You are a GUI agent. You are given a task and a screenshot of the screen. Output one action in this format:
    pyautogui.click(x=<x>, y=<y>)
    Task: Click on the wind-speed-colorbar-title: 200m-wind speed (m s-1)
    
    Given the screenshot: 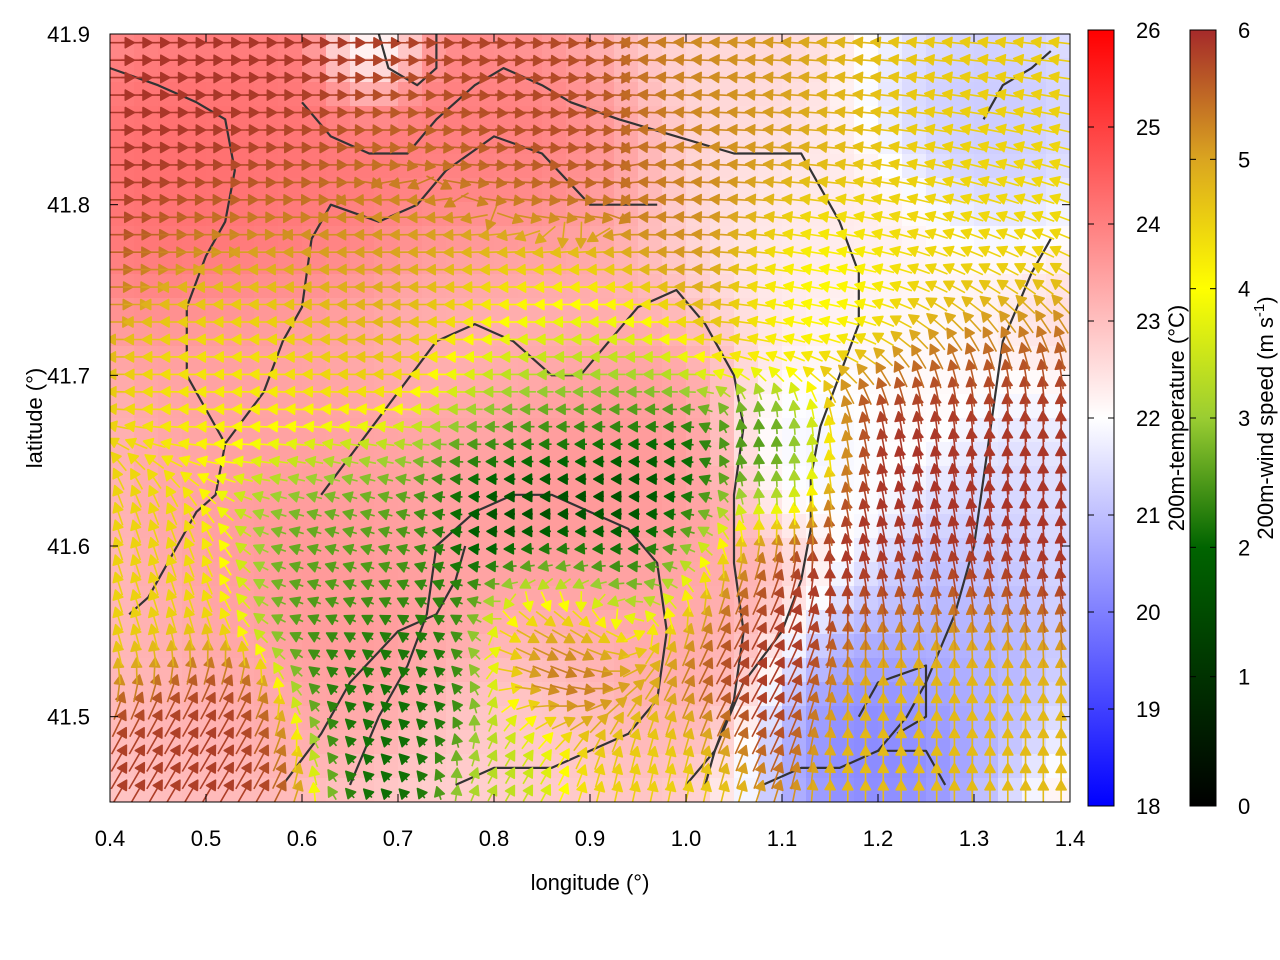 What is the action you would take?
    pyautogui.click(x=1264, y=417)
    